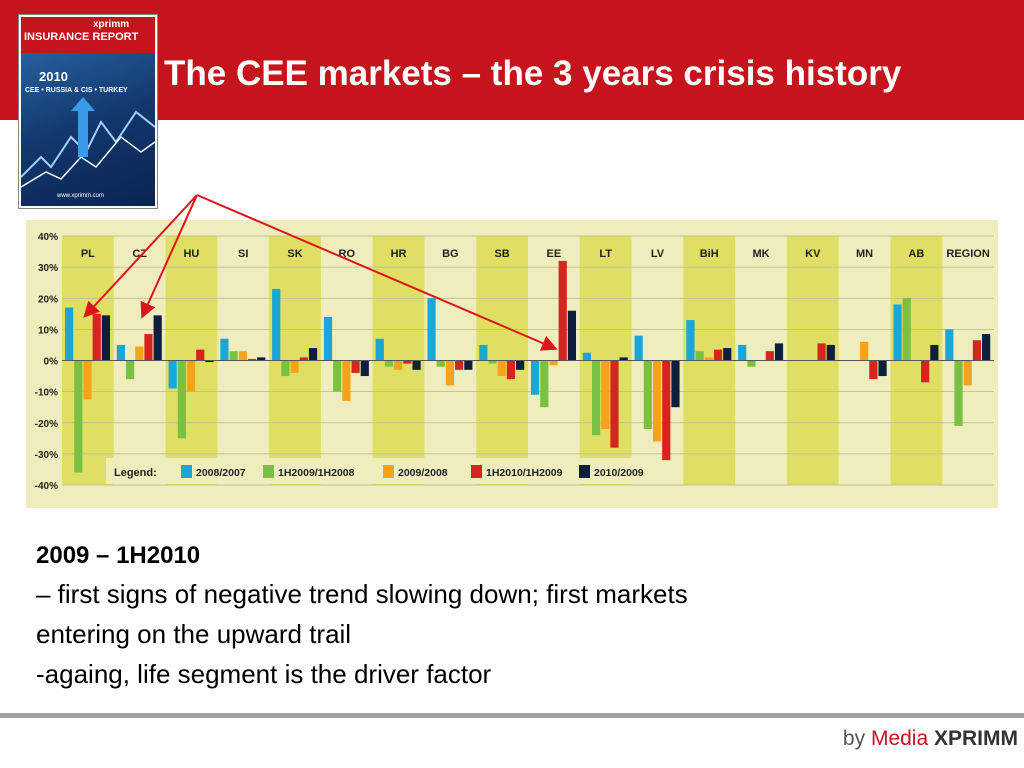 Image resolution: width=1024 pixels, height=768 pixels. Describe the element at coordinates (520, 365) in the screenshot. I see `bar-sb-series5` at that location.